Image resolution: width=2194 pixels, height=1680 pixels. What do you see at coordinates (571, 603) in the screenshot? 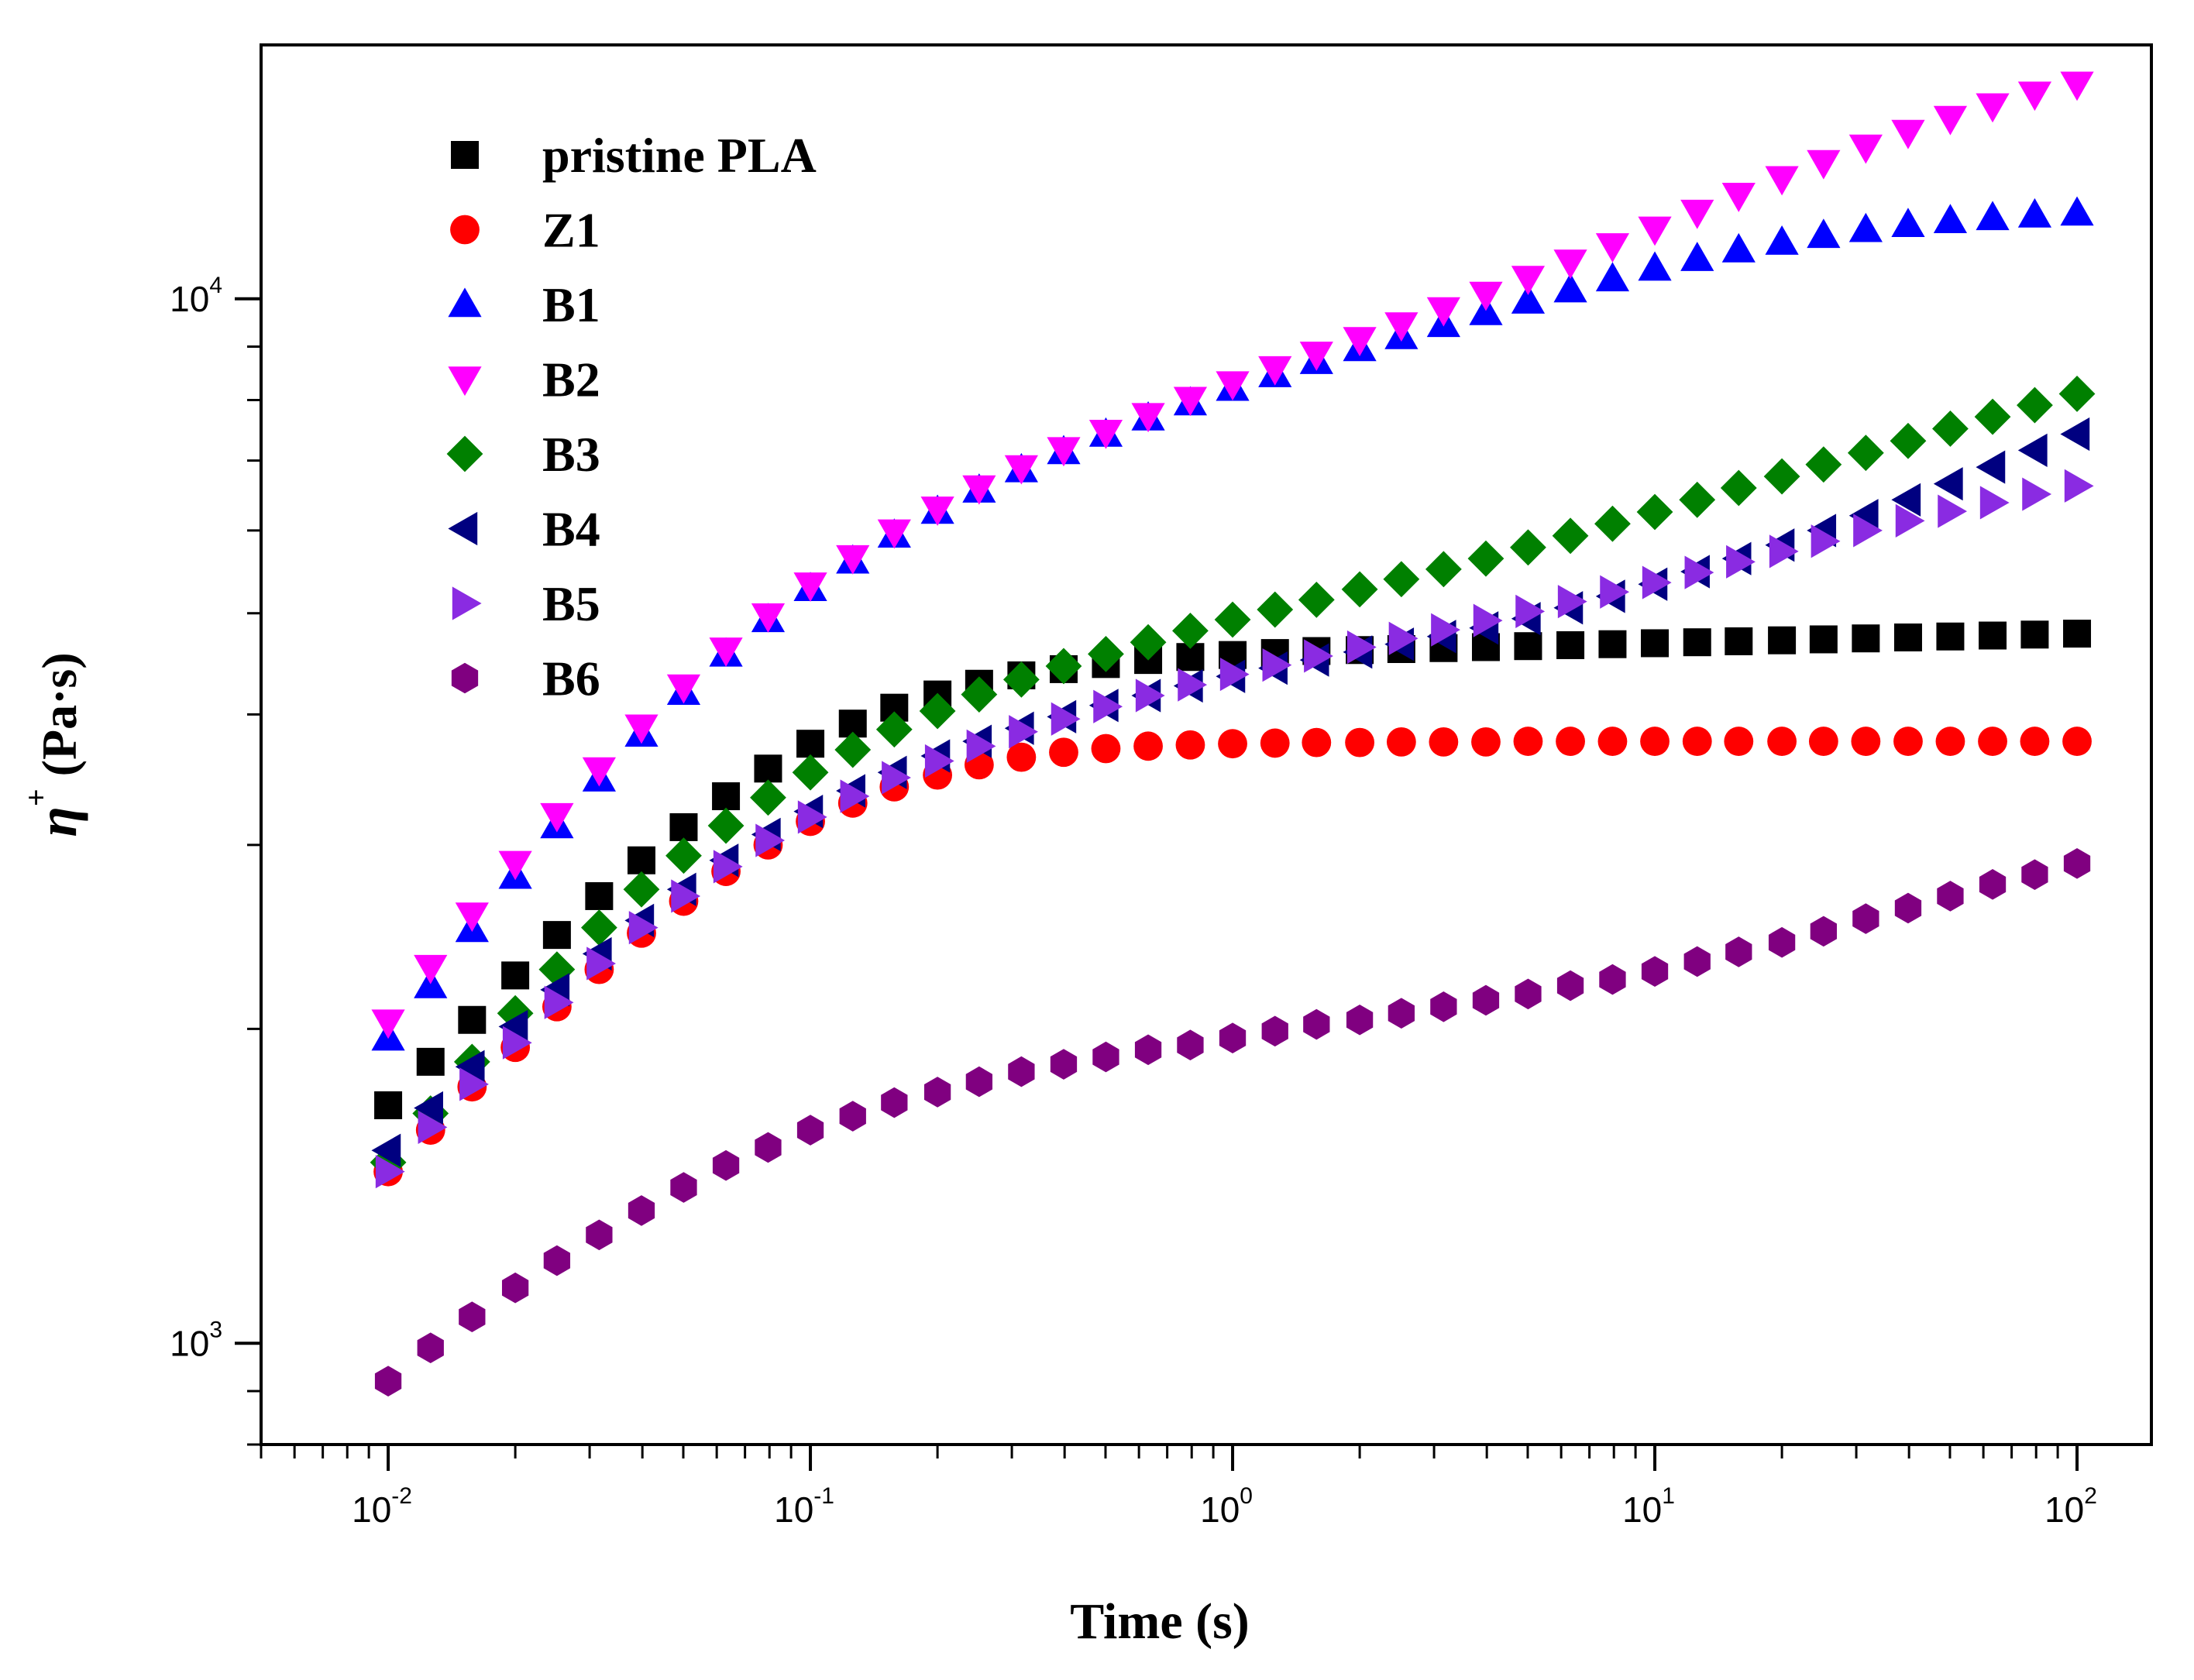
I see `legend-label: B5` at bounding box center [571, 603].